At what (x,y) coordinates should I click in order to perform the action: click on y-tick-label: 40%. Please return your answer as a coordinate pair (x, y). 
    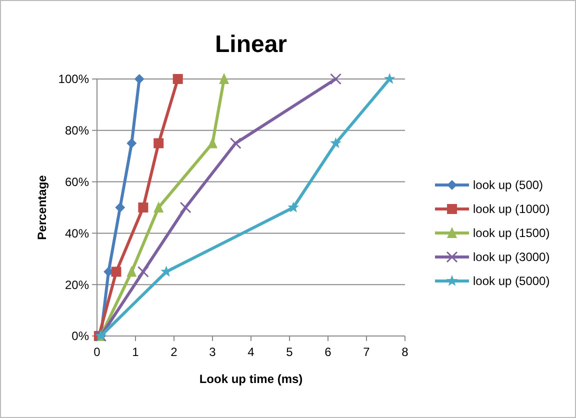
    Looking at the image, I should click on (77, 233).